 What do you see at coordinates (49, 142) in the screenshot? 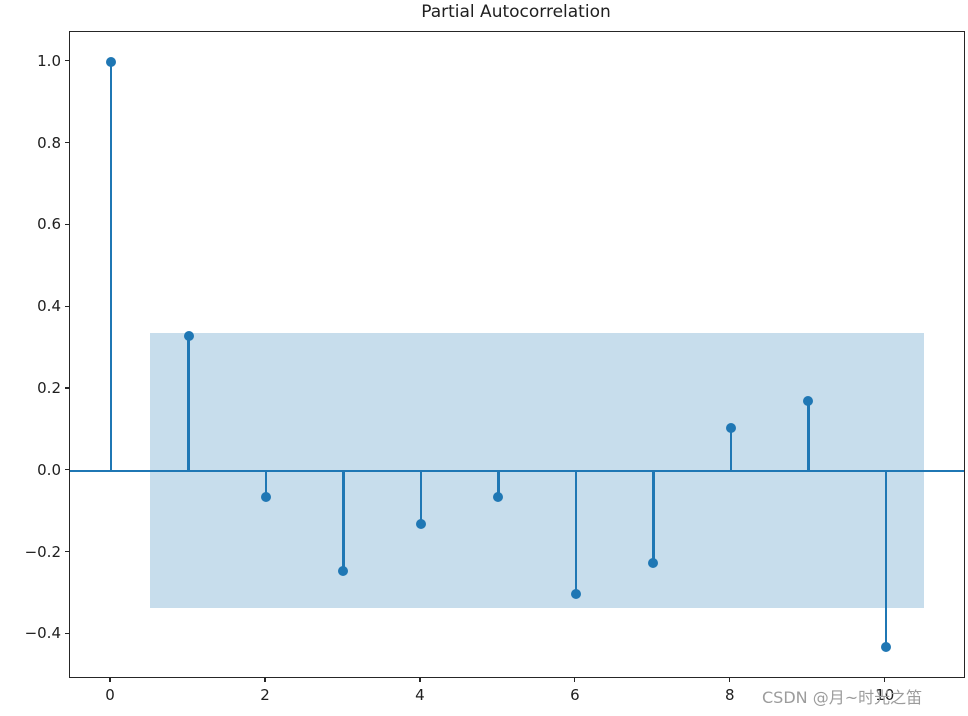
I see `y-tick-label: 0.8` at bounding box center [49, 142].